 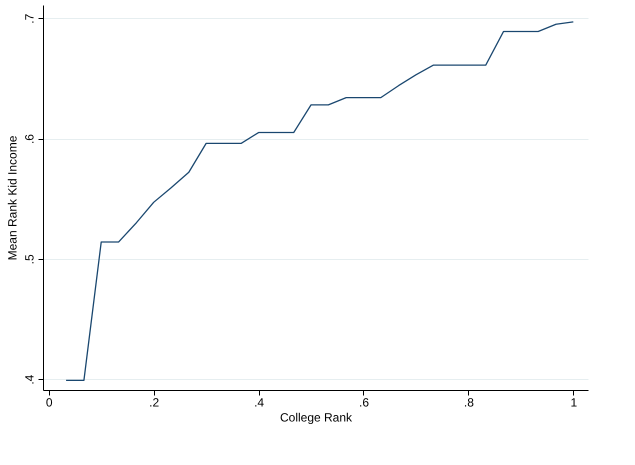 What do you see at coordinates (364, 403) in the screenshot?
I see `x-tick-label: .6` at bounding box center [364, 403].